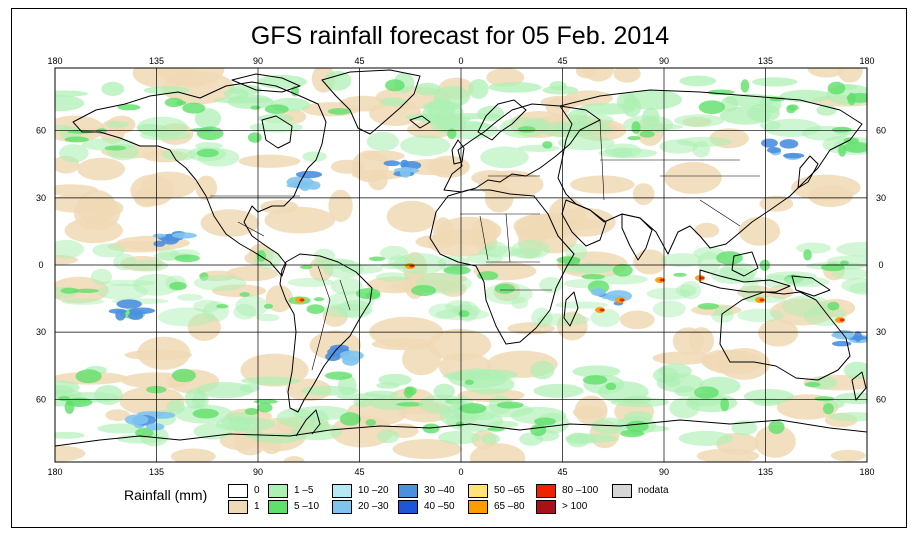 This screenshot has height=539, width=920. What do you see at coordinates (371, 102) in the screenshot?
I see `coast-greenland` at bounding box center [371, 102].